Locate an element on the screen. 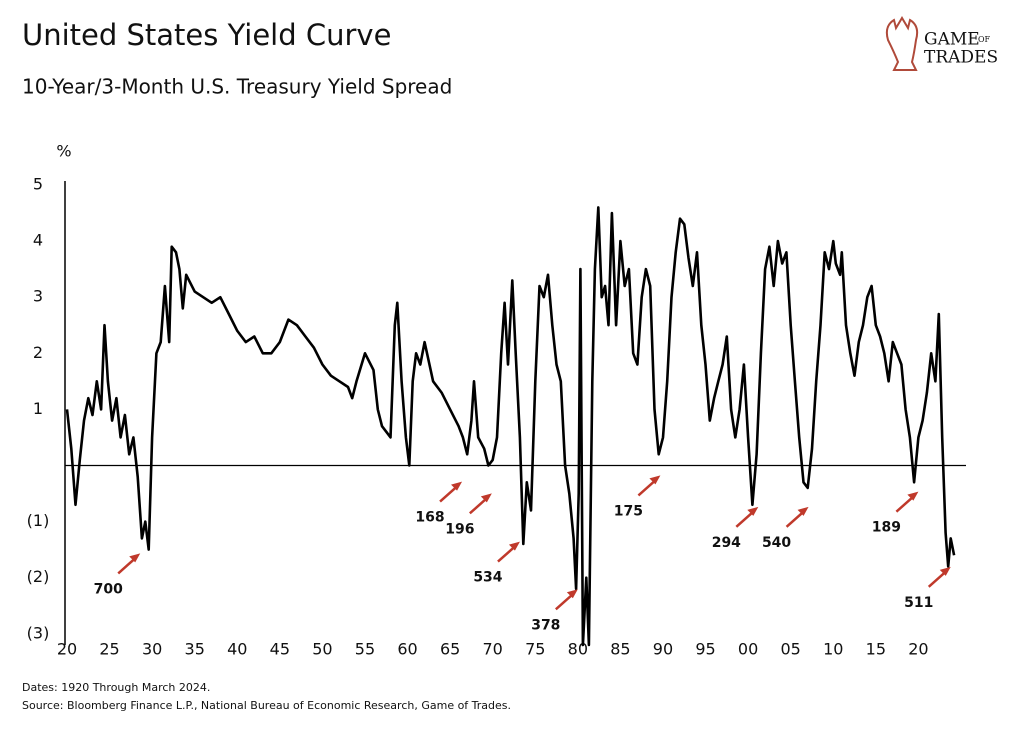 The image size is (1024, 730). y-tick-label: 5 is located at coordinates (38, 184).